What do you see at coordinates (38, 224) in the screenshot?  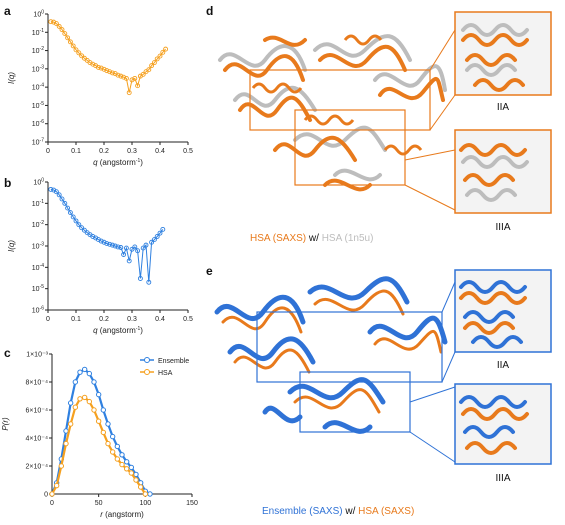 I see `chart-b-y-tick-label: 10⁻²` at bounding box center [38, 224].